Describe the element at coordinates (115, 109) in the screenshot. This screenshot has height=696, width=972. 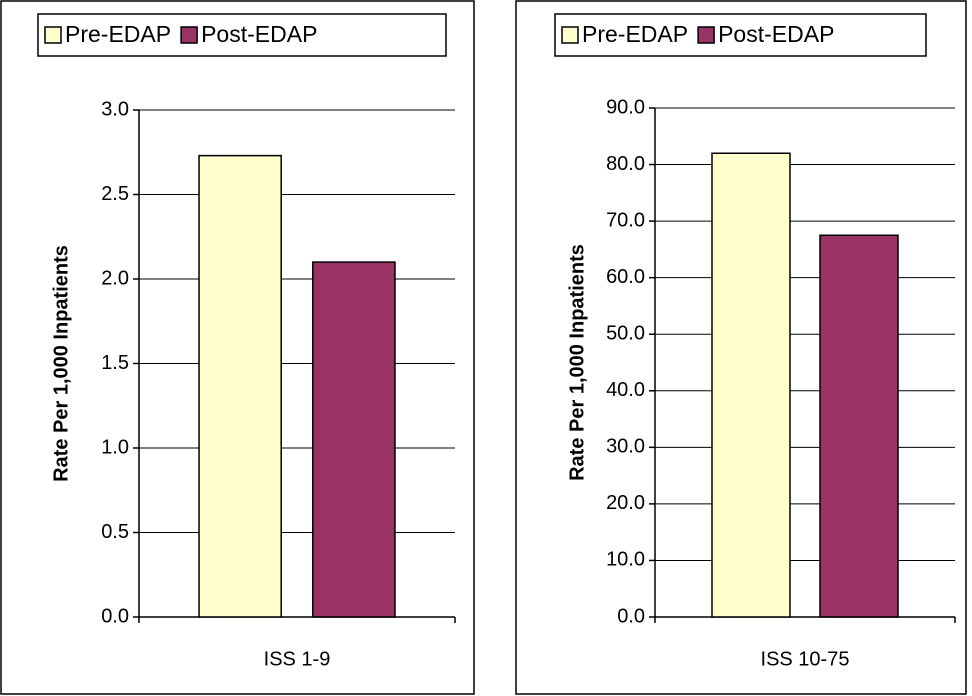
I see `y-tick-label: 3.0` at that location.